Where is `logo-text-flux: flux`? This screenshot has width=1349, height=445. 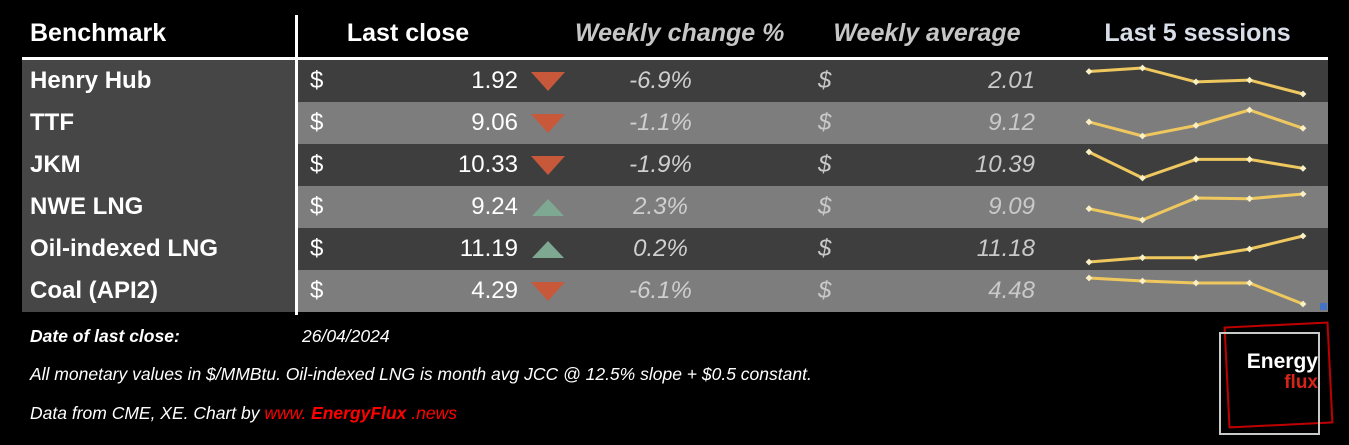
logo-text-flux: flux is located at coordinates (1301, 382).